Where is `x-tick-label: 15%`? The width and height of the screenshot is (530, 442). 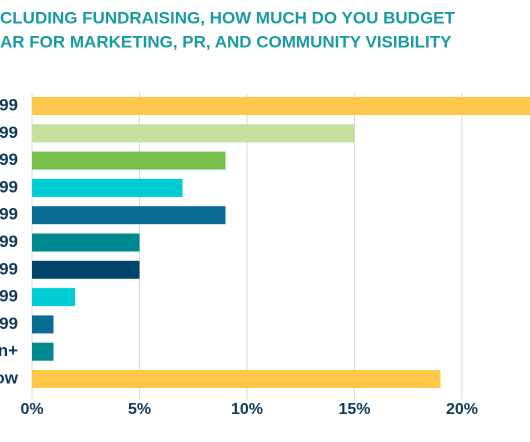 x-tick-label: 15% is located at coordinates (354, 409).